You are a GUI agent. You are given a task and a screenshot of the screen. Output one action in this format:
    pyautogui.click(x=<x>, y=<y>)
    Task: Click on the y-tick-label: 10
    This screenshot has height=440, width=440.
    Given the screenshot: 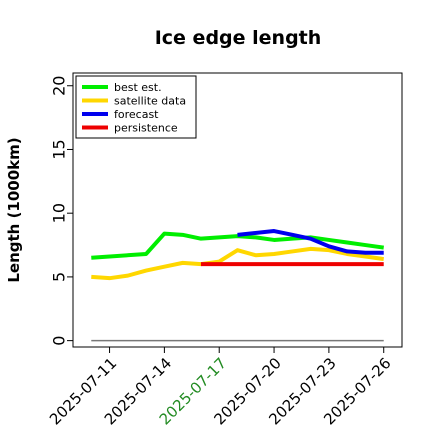 What is the action you would take?
    pyautogui.click(x=59, y=213)
    